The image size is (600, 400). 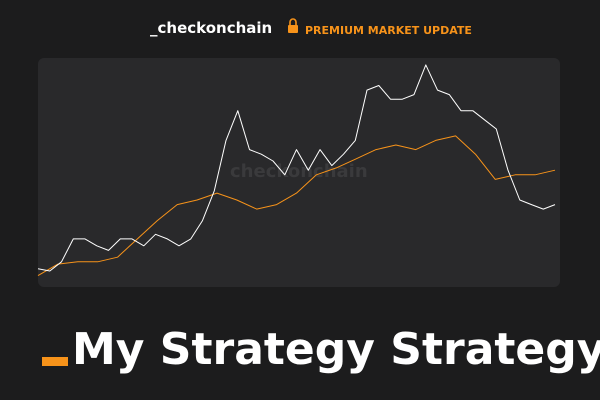 I want to click on lock-icon, so click(x=293, y=25).